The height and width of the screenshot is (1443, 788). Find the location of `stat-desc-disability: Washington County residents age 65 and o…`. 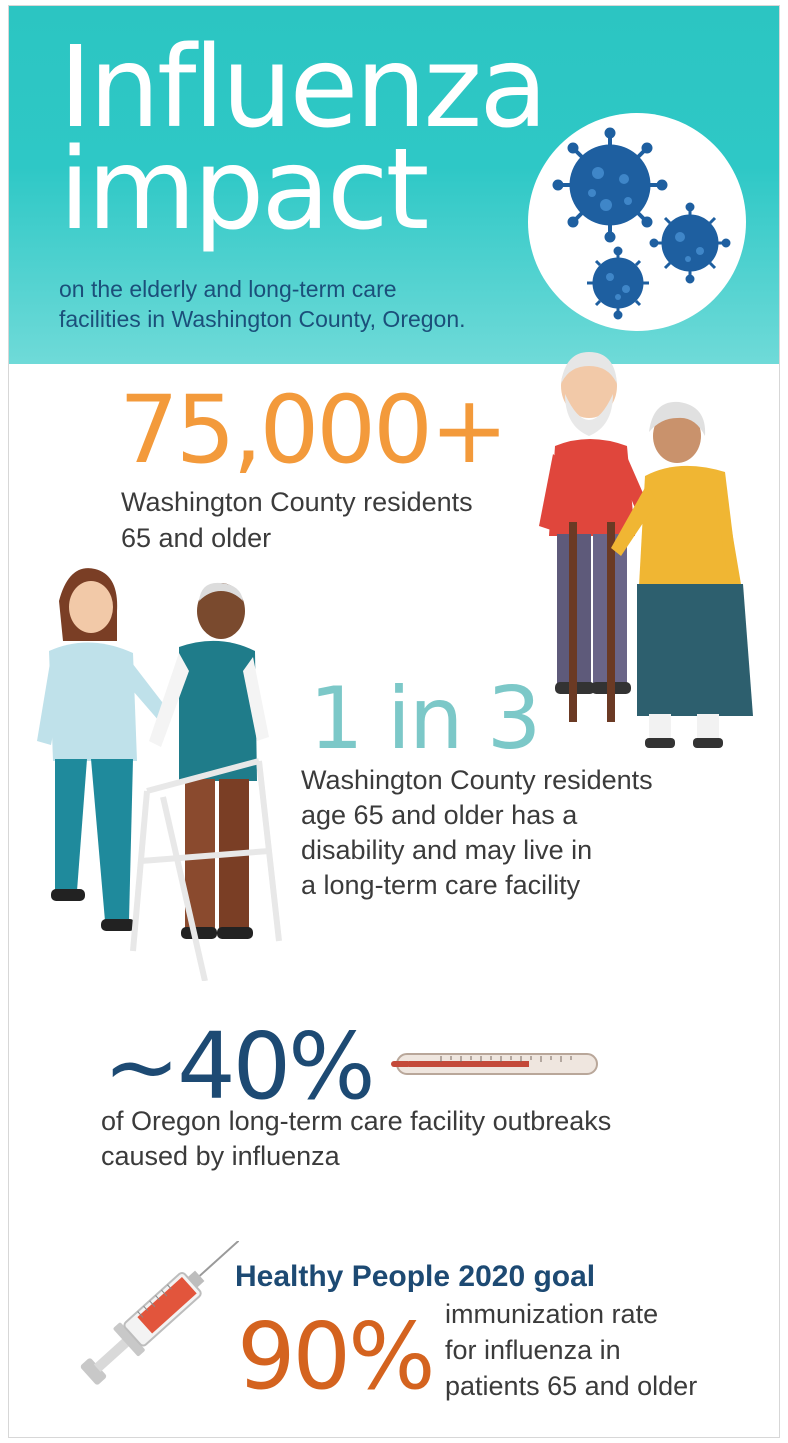

stat-desc-disability: Washington County residents age 65 and o… is located at coordinates (516, 833).